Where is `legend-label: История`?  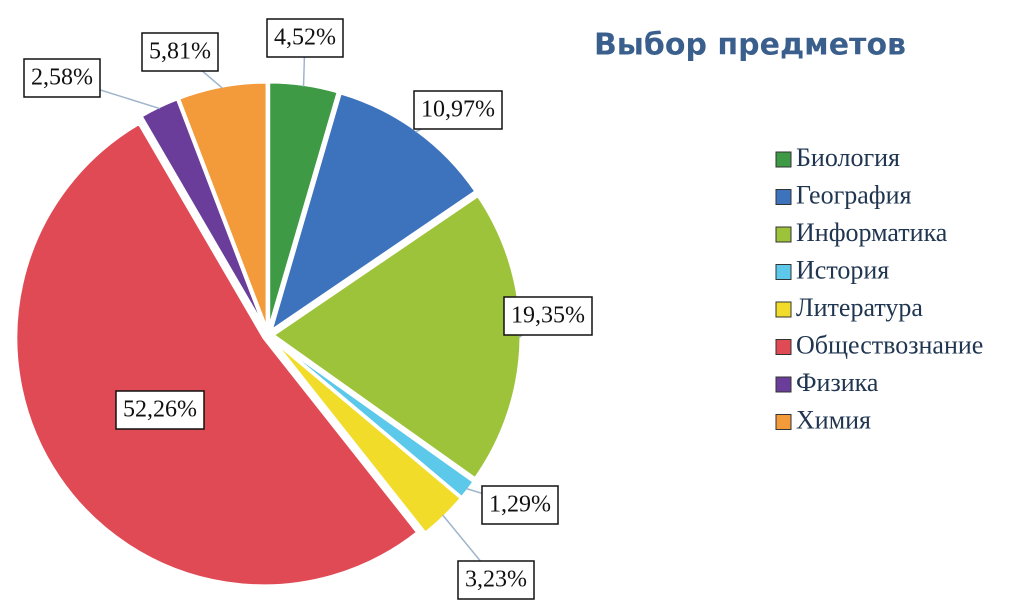 legend-label: История is located at coordinates (842, 269).